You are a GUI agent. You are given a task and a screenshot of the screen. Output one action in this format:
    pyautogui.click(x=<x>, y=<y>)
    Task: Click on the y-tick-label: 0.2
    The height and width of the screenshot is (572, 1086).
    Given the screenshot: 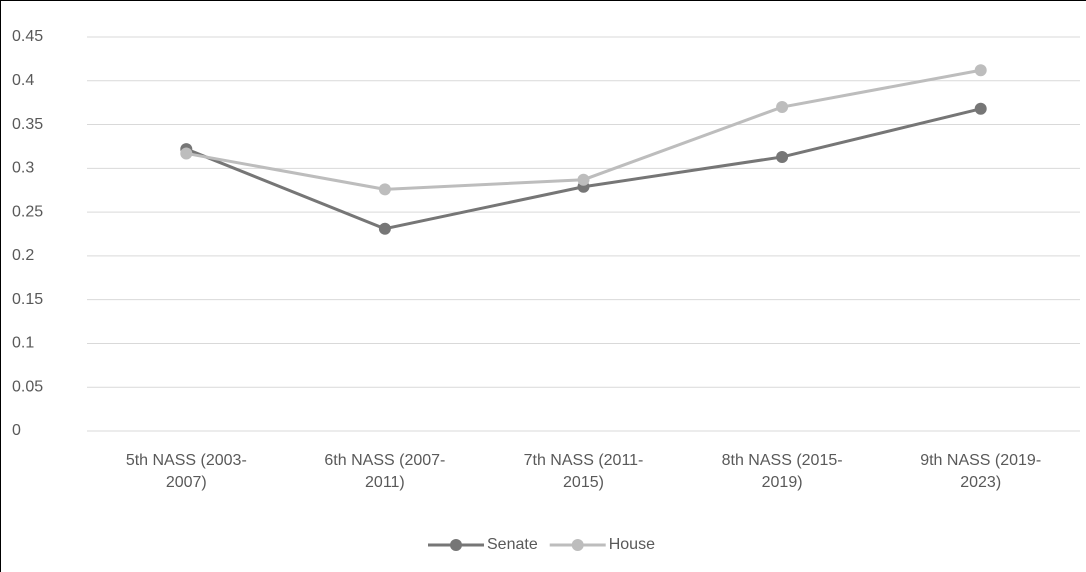 What is the action you would take?
    pyautogui.click(x=23, y=255)
    